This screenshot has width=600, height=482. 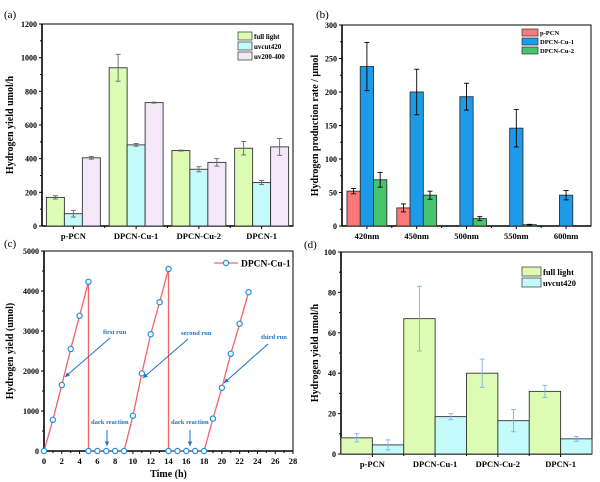 I want to click on d-bar-full-light, so click(x=545, y=422).